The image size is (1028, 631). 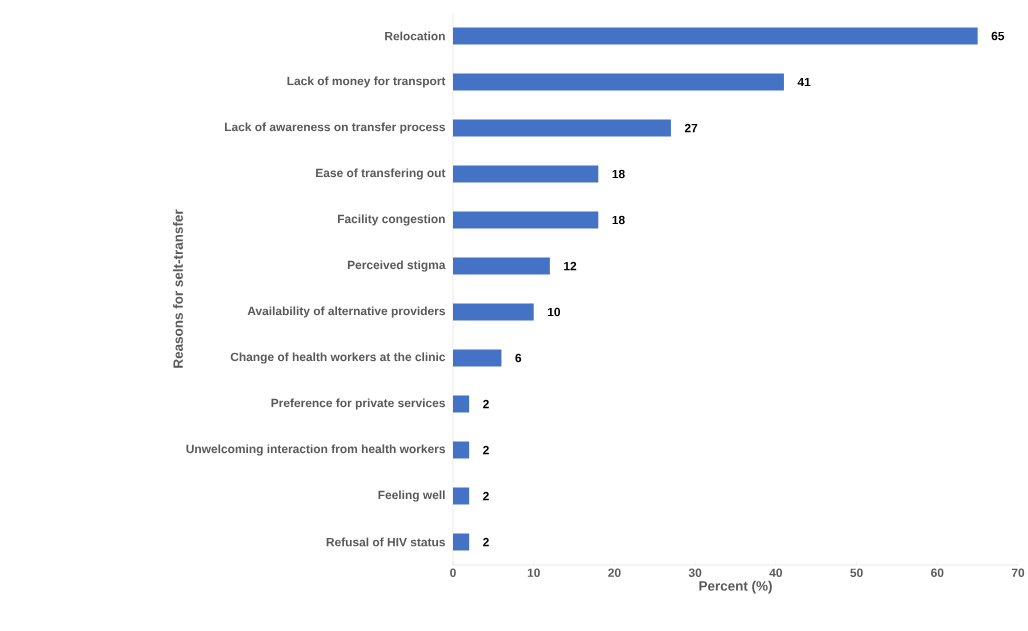 What do you see at coordinates (937, 572) in the screenshot?
I see `x-tick-label: 60` at bounding box center [937, 572].